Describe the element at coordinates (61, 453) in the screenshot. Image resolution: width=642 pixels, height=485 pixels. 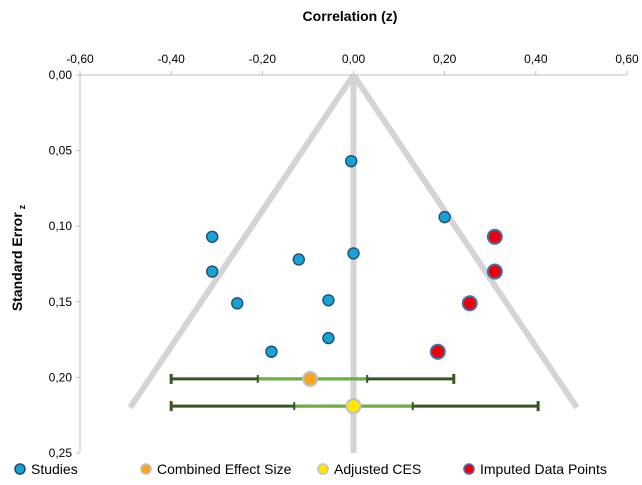
I see `y-tick-label: 0,25` at that location.